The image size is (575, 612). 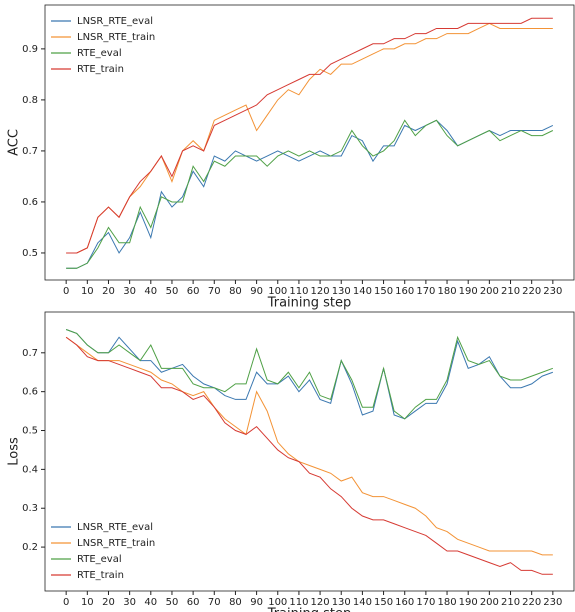 What do you see at coordinates (14, 142) in the screenshot?
I see `y-axis-label: ACC` at bounding box center [14, 142].